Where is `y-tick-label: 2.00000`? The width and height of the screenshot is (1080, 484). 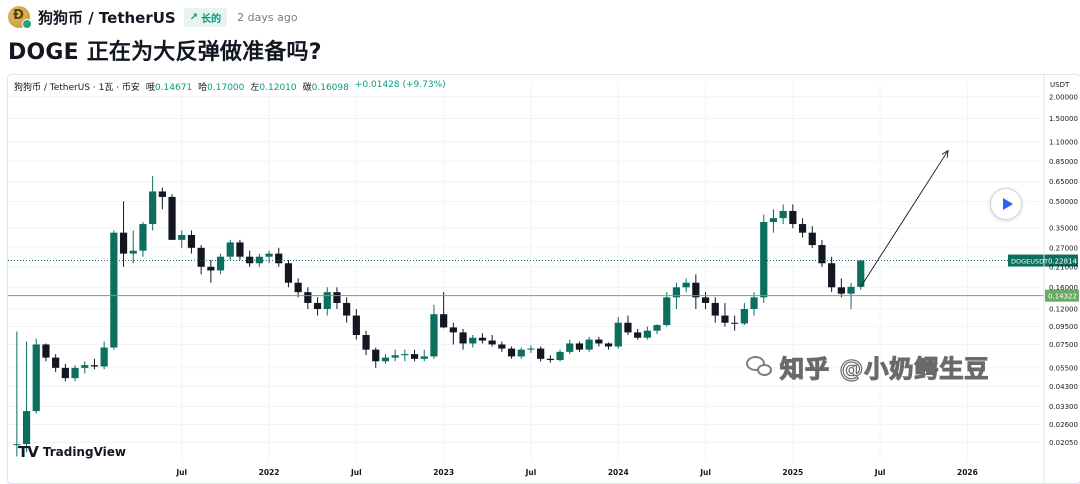
y-tick-label: 2.00000 is located at coordinates (1063, 97).